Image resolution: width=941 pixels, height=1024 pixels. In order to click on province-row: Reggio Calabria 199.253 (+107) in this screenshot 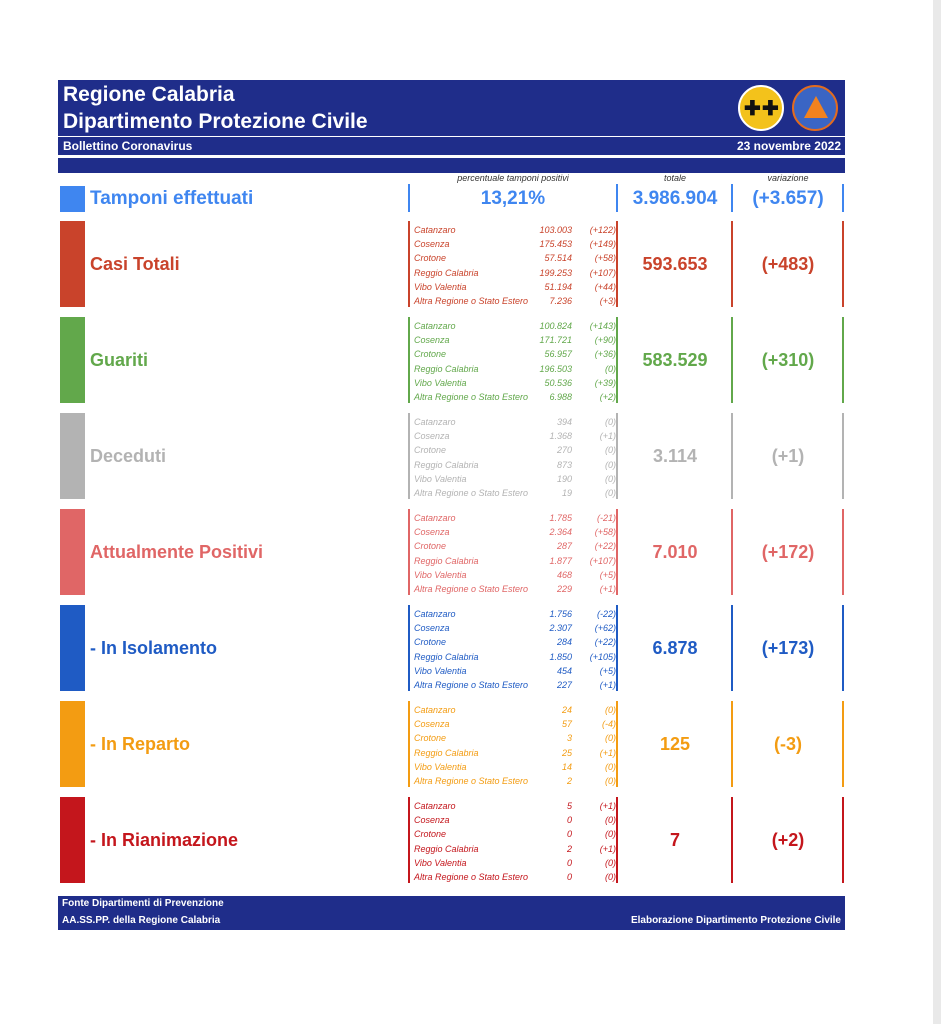, I will do `click(515, 273)`.